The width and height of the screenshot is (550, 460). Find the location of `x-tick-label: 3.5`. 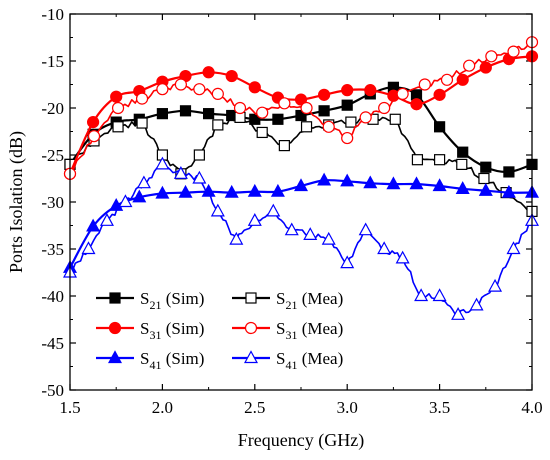

x-tick-label: 3.5 is located at coordinates (439, 407).